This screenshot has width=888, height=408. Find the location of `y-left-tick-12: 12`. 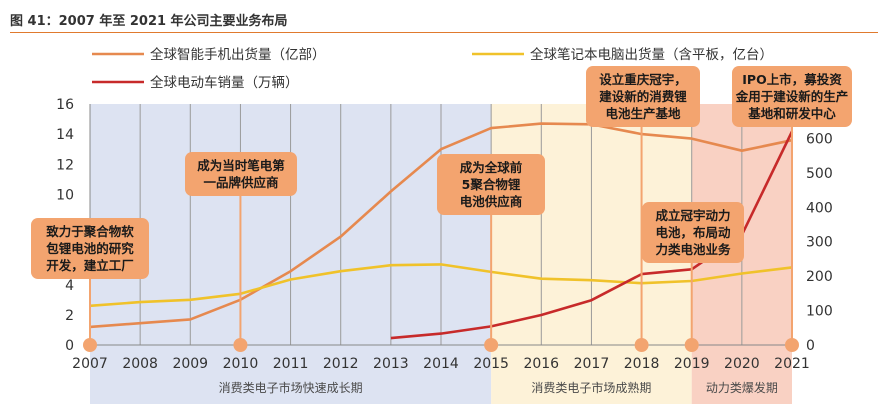

y-left-tick-12: 12 is located at coordinates (65, 165).